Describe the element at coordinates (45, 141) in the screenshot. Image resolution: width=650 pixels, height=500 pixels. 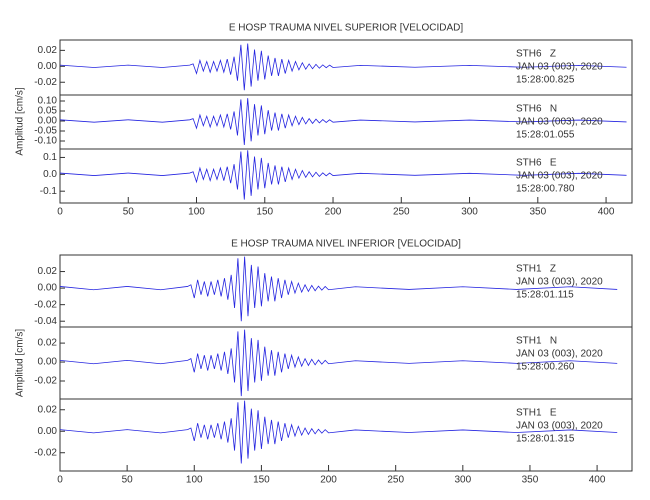
I see `y-tick-label: -0.10` at that location.